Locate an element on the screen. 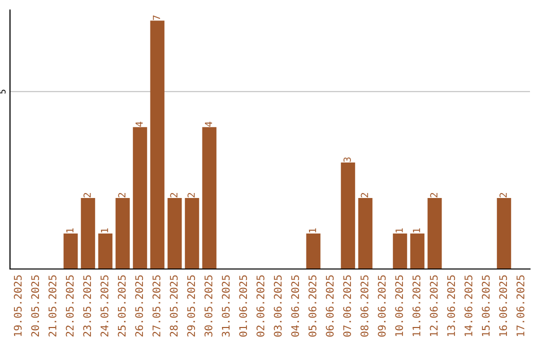  x-tick-label: 11.06.2025 is located at coordinates (416, 305).